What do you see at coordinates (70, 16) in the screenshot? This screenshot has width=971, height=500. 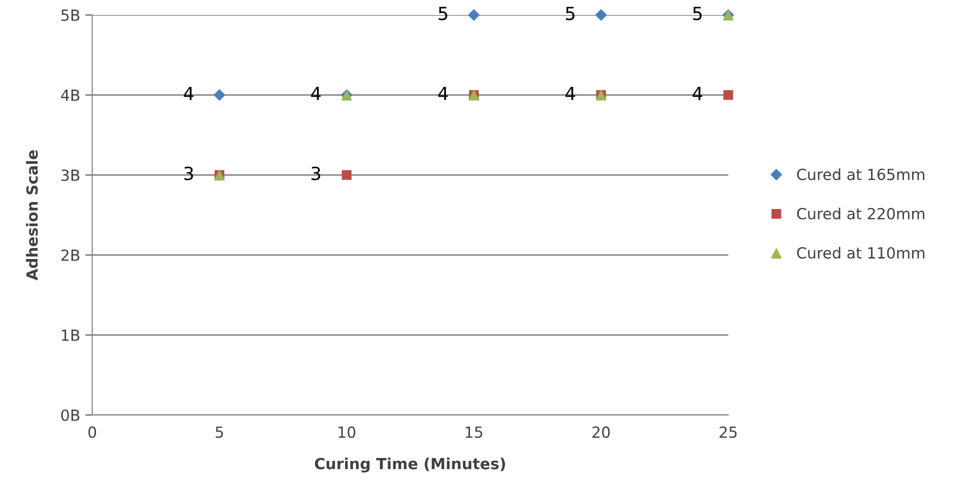 I see `y-tick-label: 5B` at bounding box center [70, 16].